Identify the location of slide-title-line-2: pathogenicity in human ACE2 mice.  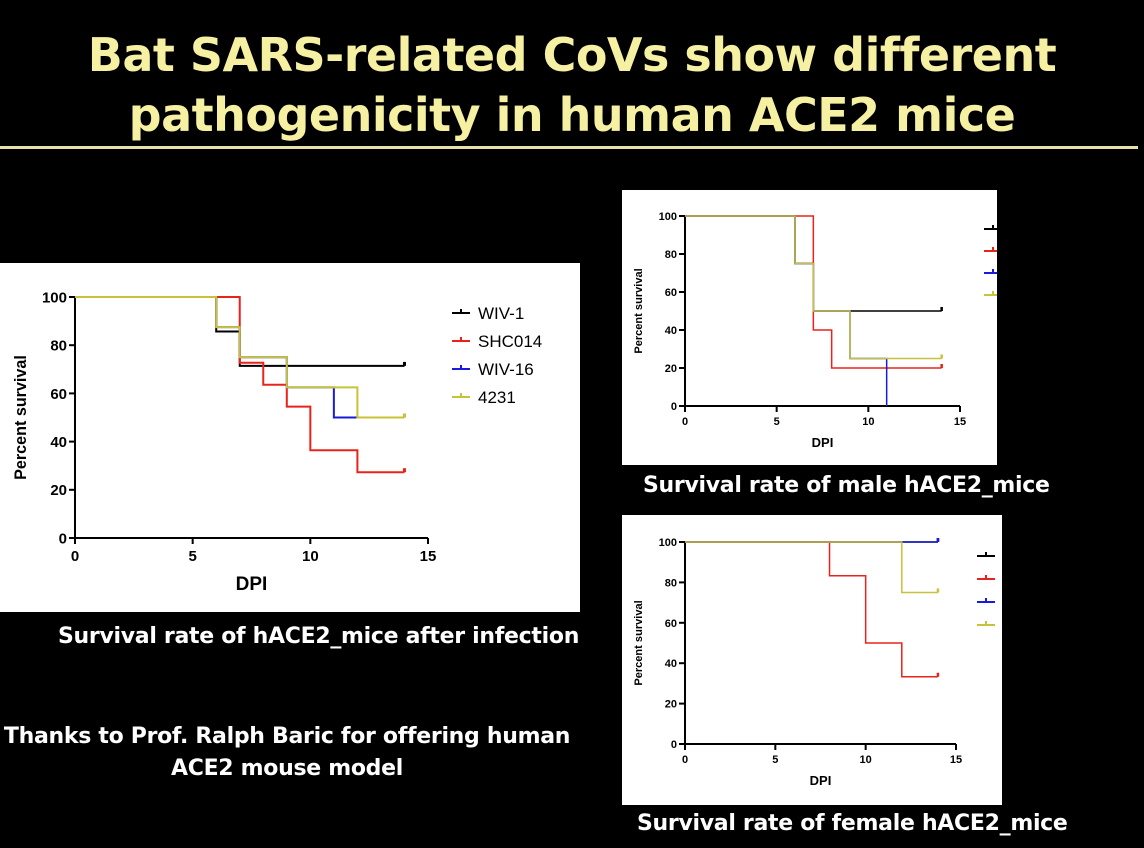
(572, 115).